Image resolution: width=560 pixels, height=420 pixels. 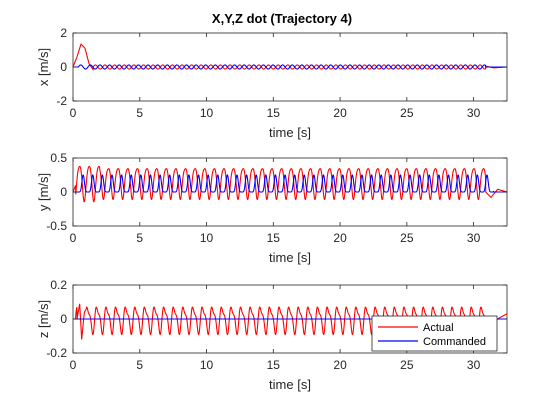 What do you see at coordinates (56, 226) in the screenshot?
I see `y-tick-label: -0.5` at bounding box center [56, 226].